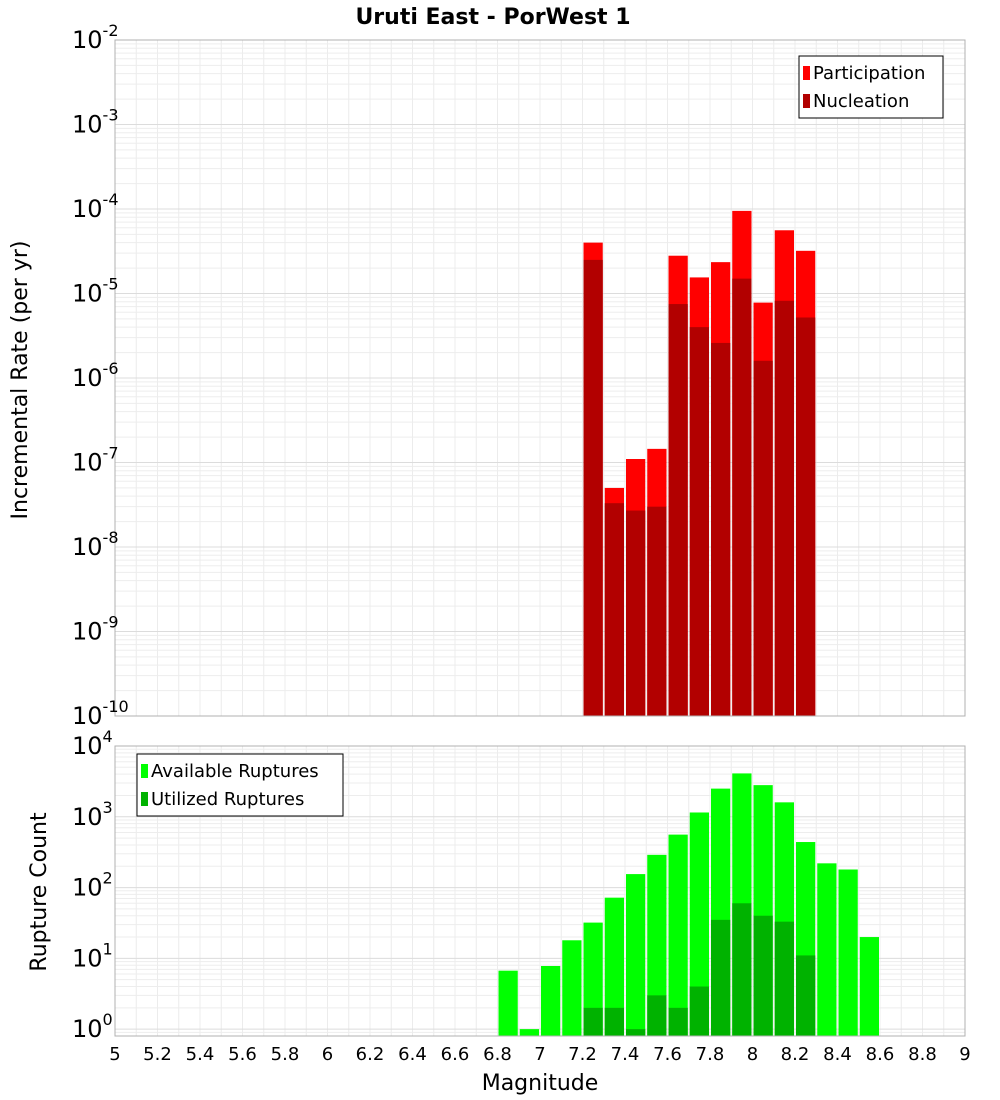  I want to click on bottom-y-axis-label: Rupture Count, so click(39, 892).